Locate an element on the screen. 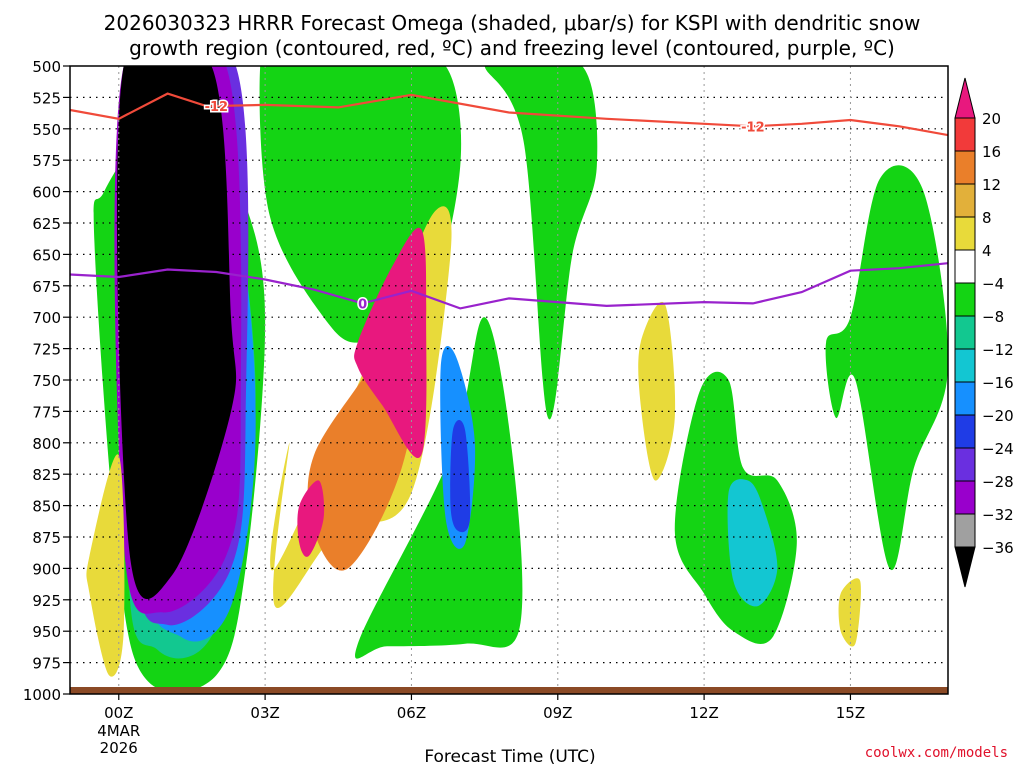 The image size is (1024, 768). y-tick-label: 800 is located at coordinates (46, 444).